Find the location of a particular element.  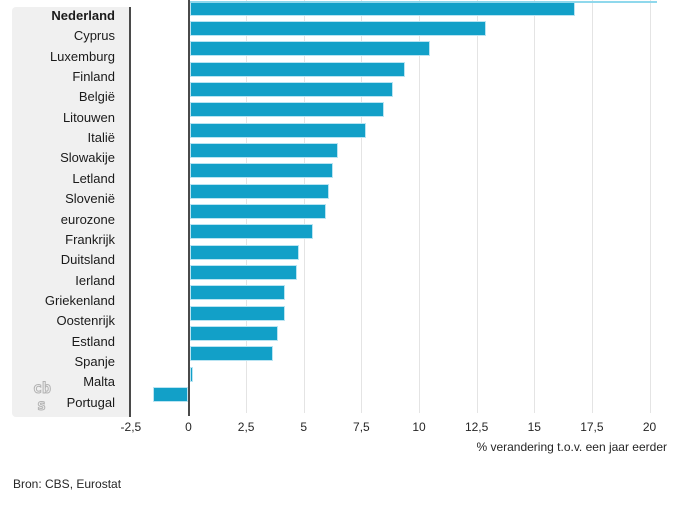

x-tick-label: 7,5 is located at coordinates (361, 427).